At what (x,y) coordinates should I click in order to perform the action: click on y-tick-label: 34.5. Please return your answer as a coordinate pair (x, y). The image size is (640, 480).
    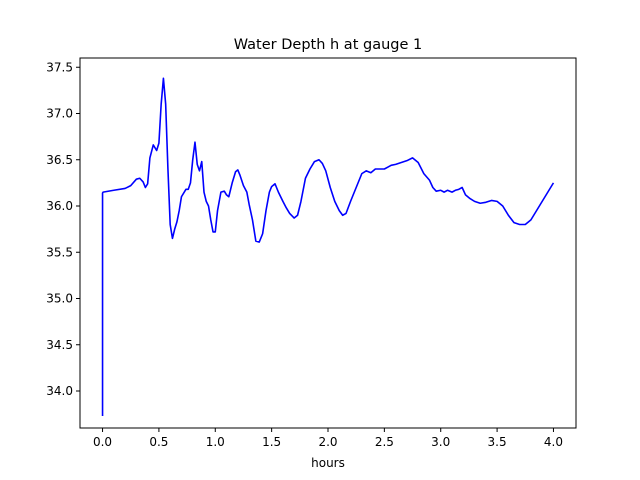
    Looking at the image, I should click on (59, 345).